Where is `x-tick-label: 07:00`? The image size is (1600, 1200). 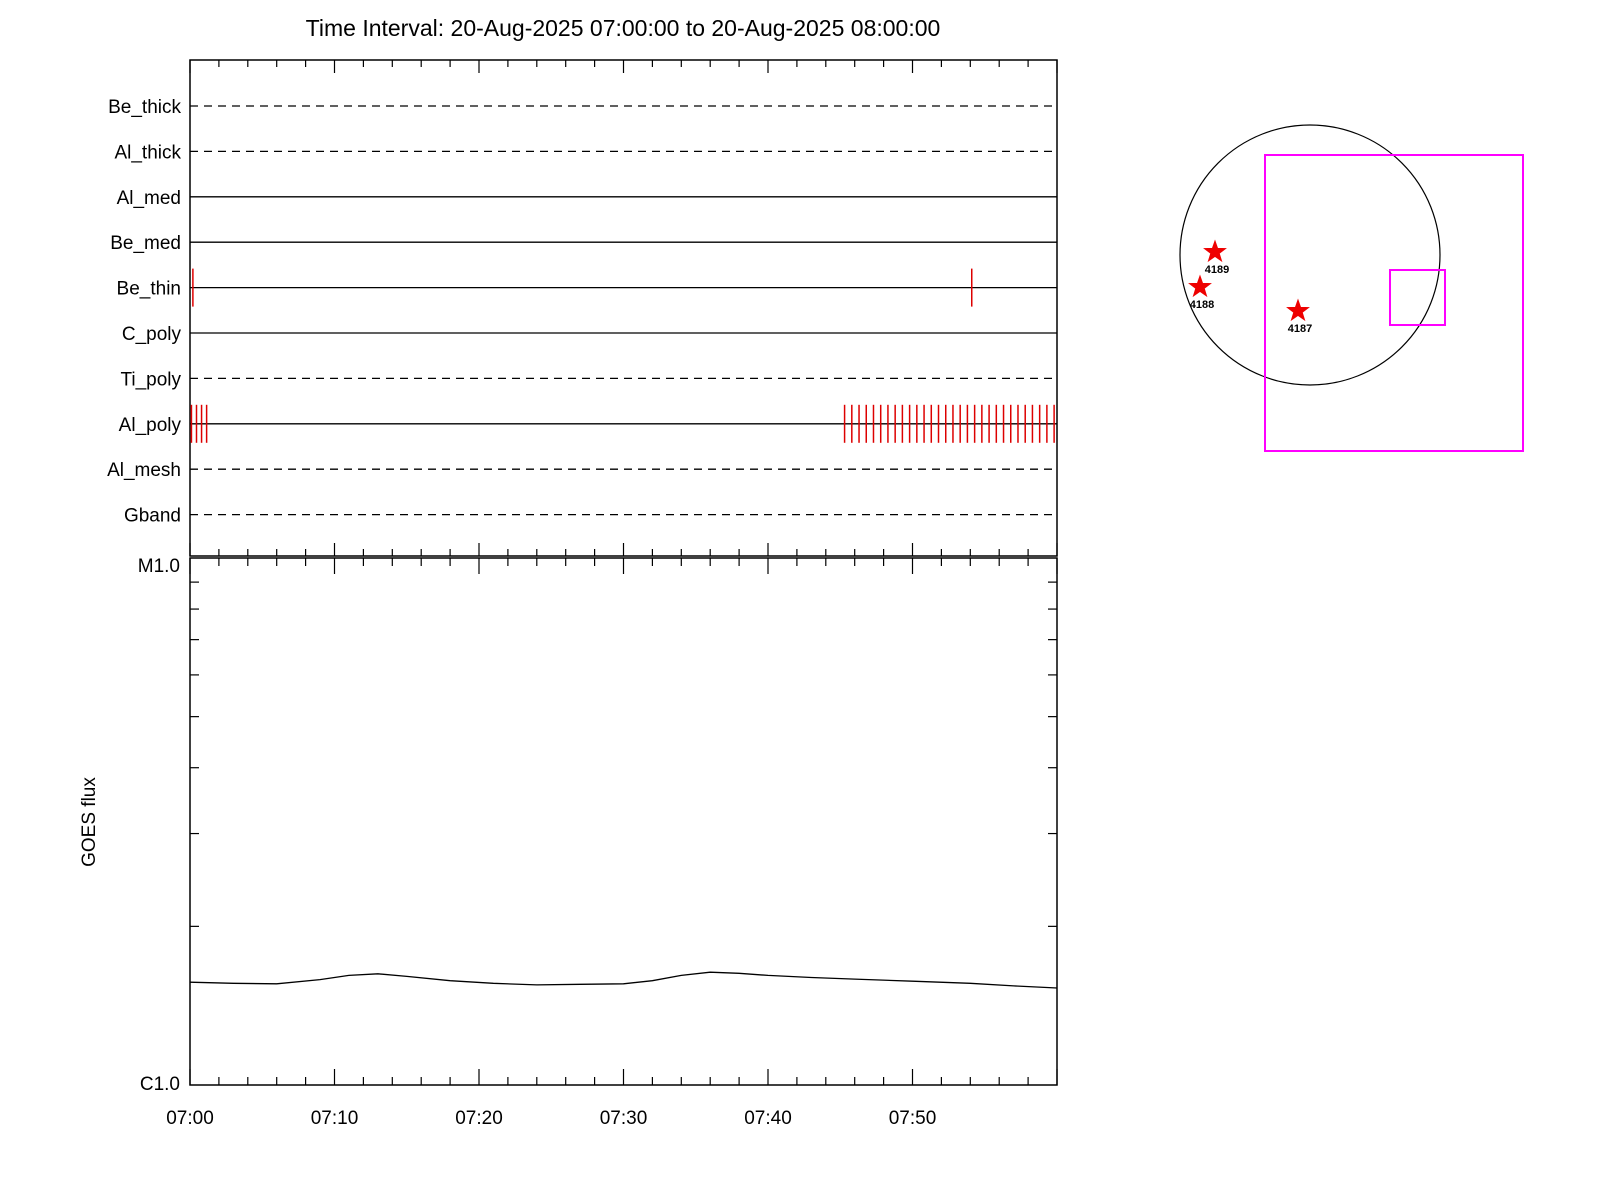
x-tick-label: 07:00 is located at coordinates (190, 1118).